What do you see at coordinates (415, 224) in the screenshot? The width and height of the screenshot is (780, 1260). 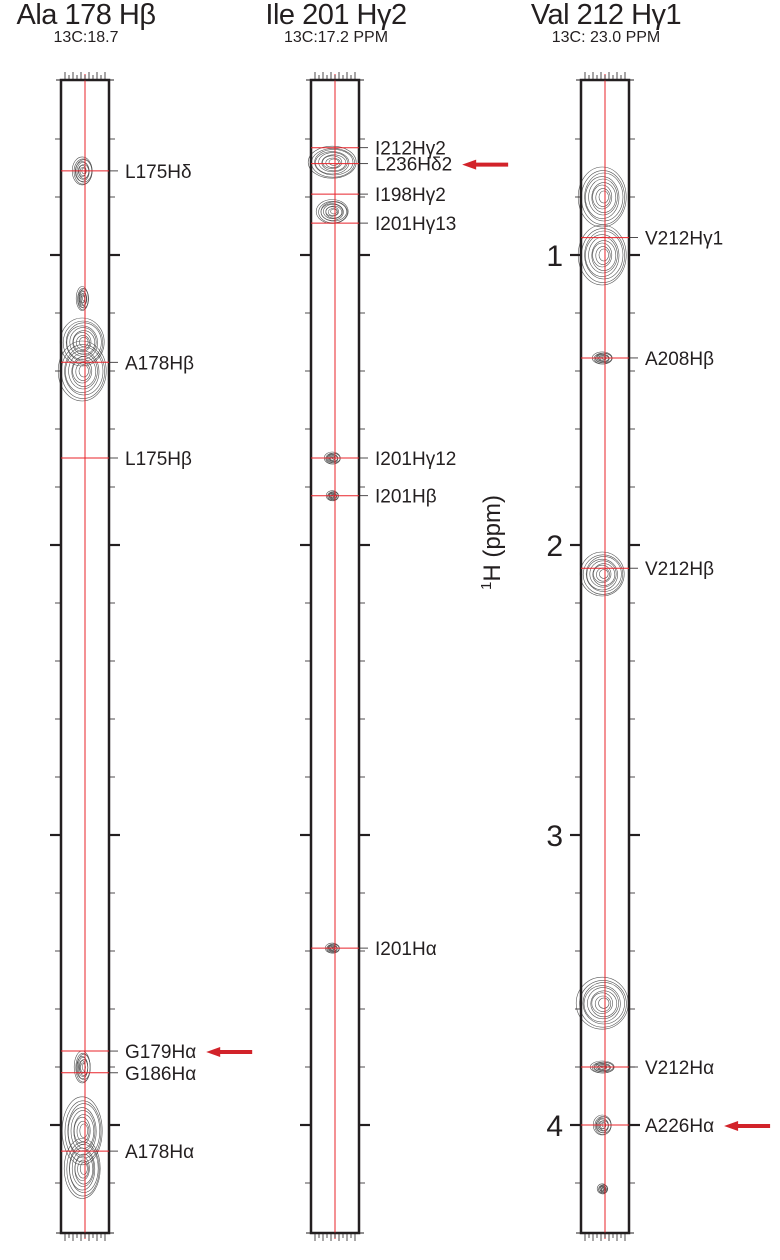 I see `peak-label: I201Hγ13` at bounding box center [415, 224].